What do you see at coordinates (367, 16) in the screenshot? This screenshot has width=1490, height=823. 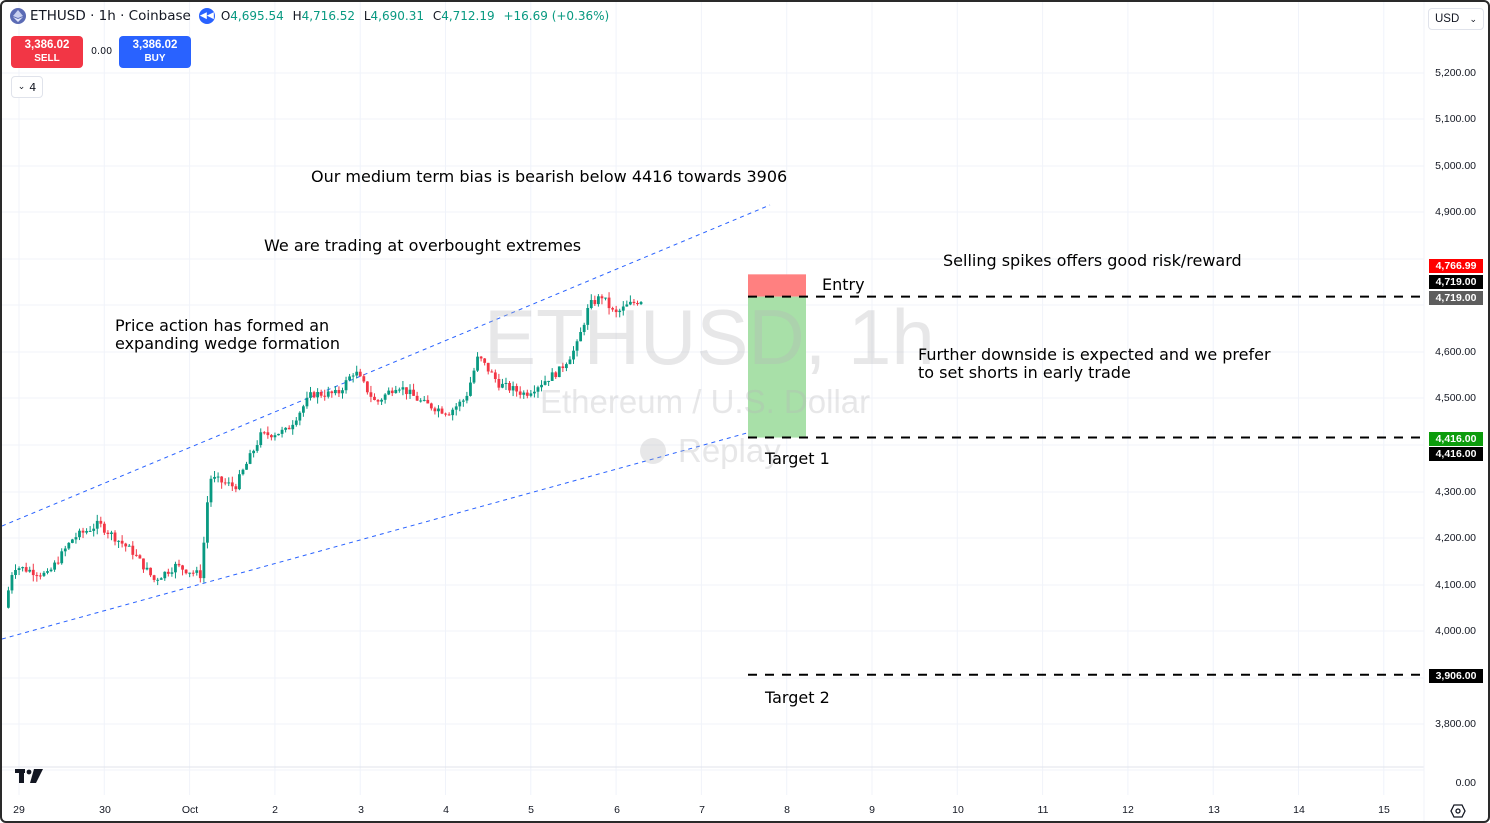 I see `low-label: L` at bounding box center [367, 16].